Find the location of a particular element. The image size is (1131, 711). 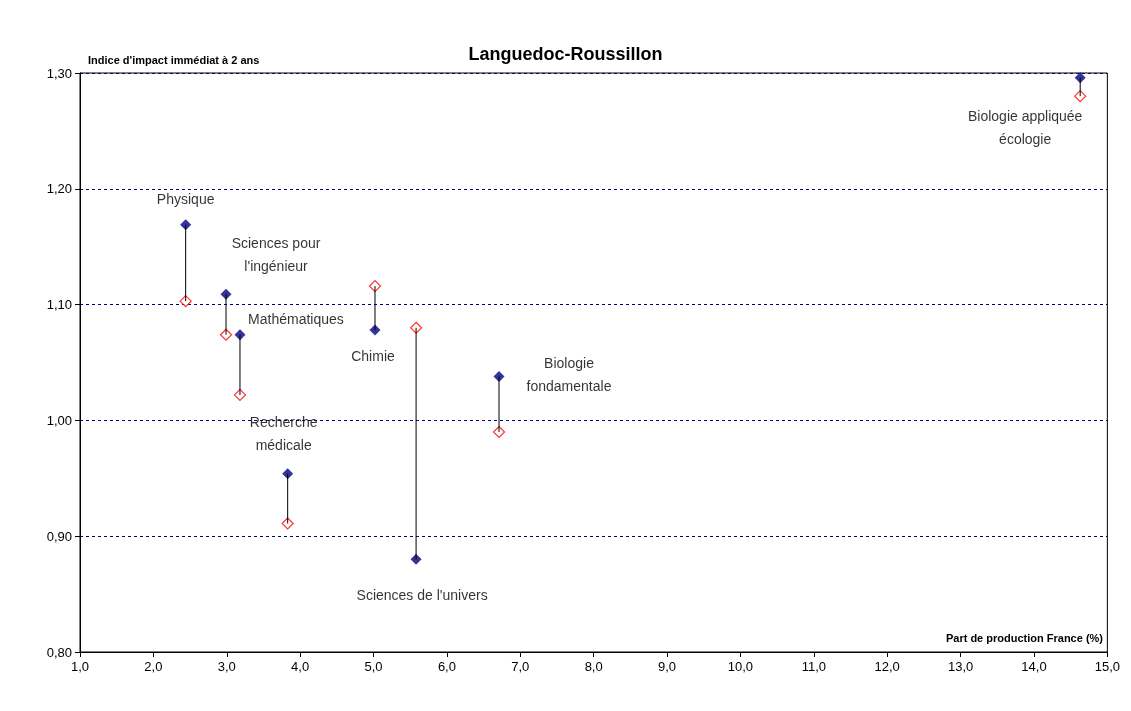

y-tick-label: 1,00 is located at coordinates (59, 420).